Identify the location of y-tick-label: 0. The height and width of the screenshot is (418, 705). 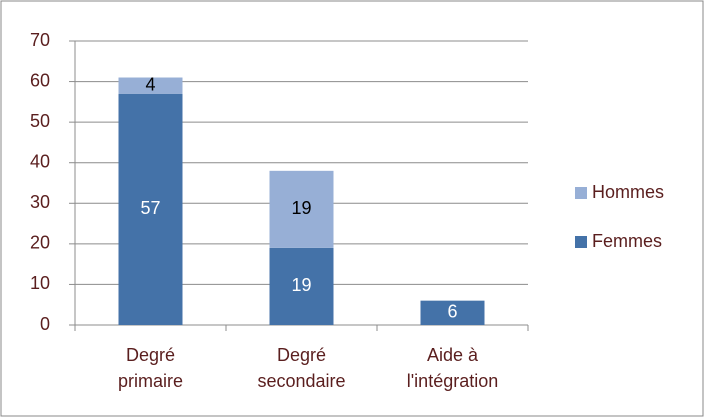
(45, 324).